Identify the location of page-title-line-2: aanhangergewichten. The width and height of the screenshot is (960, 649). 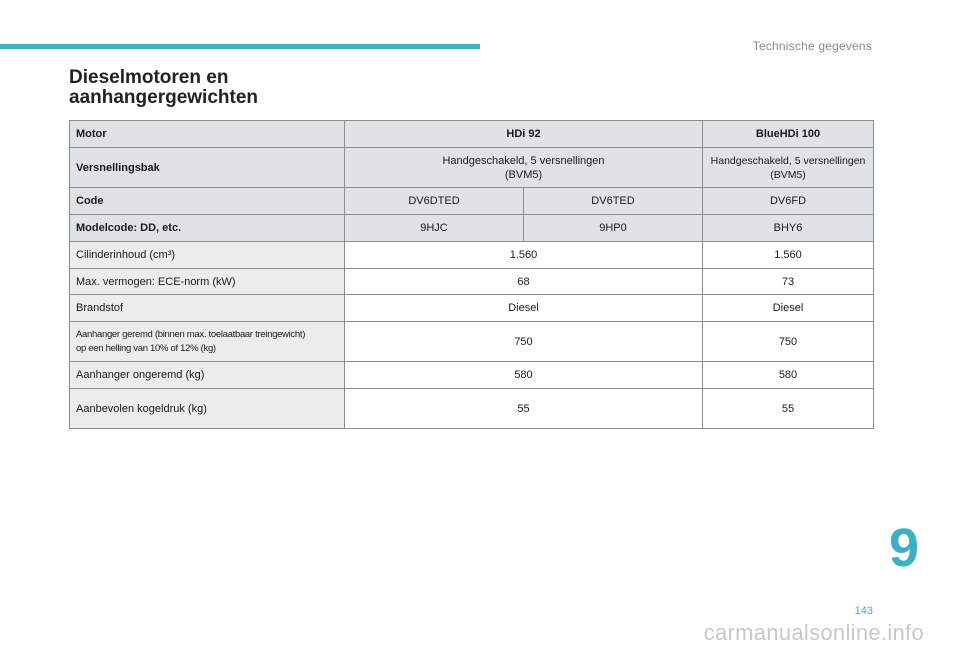
(163, 97).